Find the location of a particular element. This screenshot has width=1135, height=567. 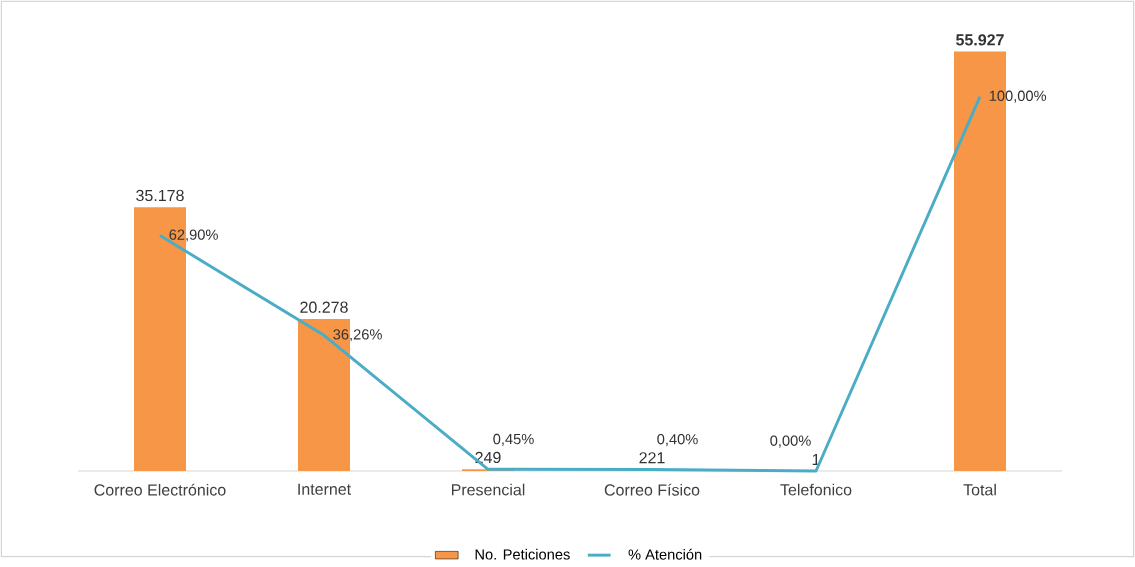

data-label: 20.278 is located at coordinates (324, 307).